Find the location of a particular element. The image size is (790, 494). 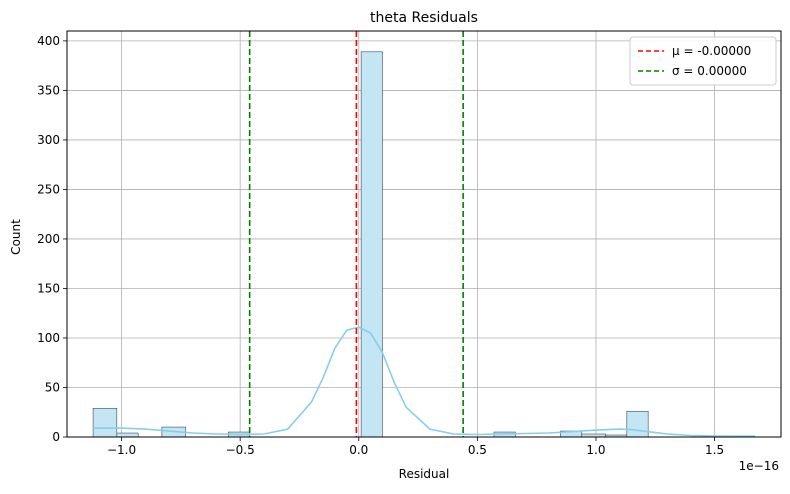

x-tick-label: 0.0 is located at coordinates (358, 450).